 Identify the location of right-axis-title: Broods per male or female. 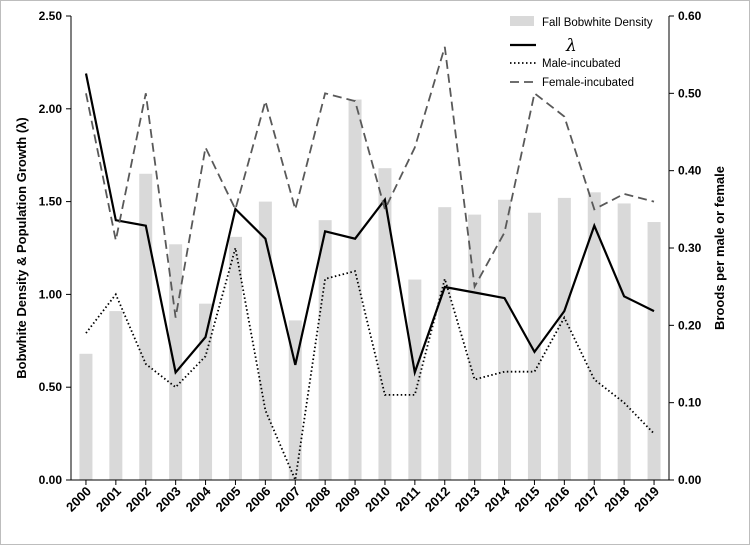
(719, 248).